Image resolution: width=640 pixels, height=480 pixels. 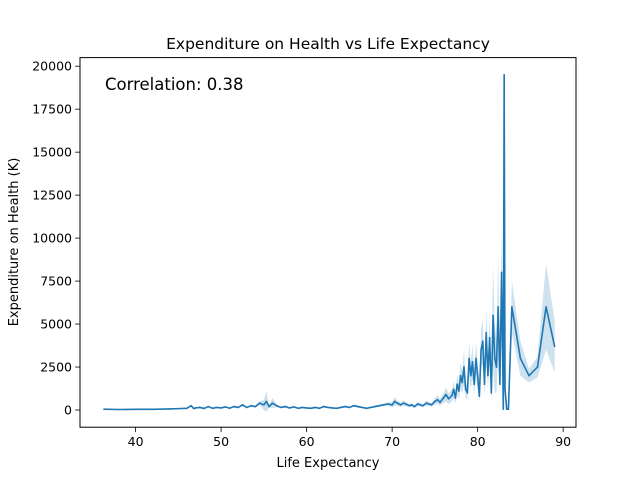 I want to click on x-tick-label: 50, so click(x=221, y=441).